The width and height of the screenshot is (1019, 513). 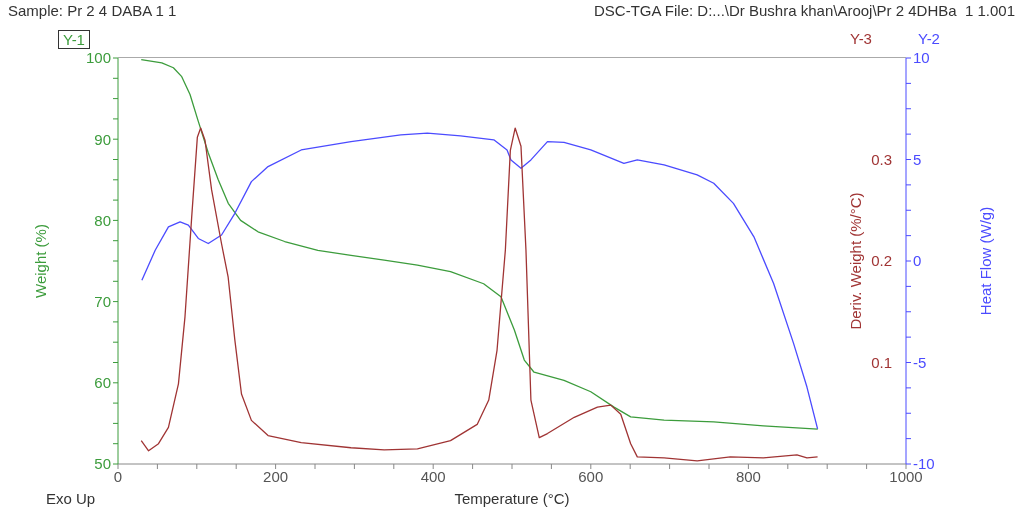 What do you see at coordinates (102, 383) in the screenshot?
I see `y-tick-label: 60` at bounding box center [102, 383].